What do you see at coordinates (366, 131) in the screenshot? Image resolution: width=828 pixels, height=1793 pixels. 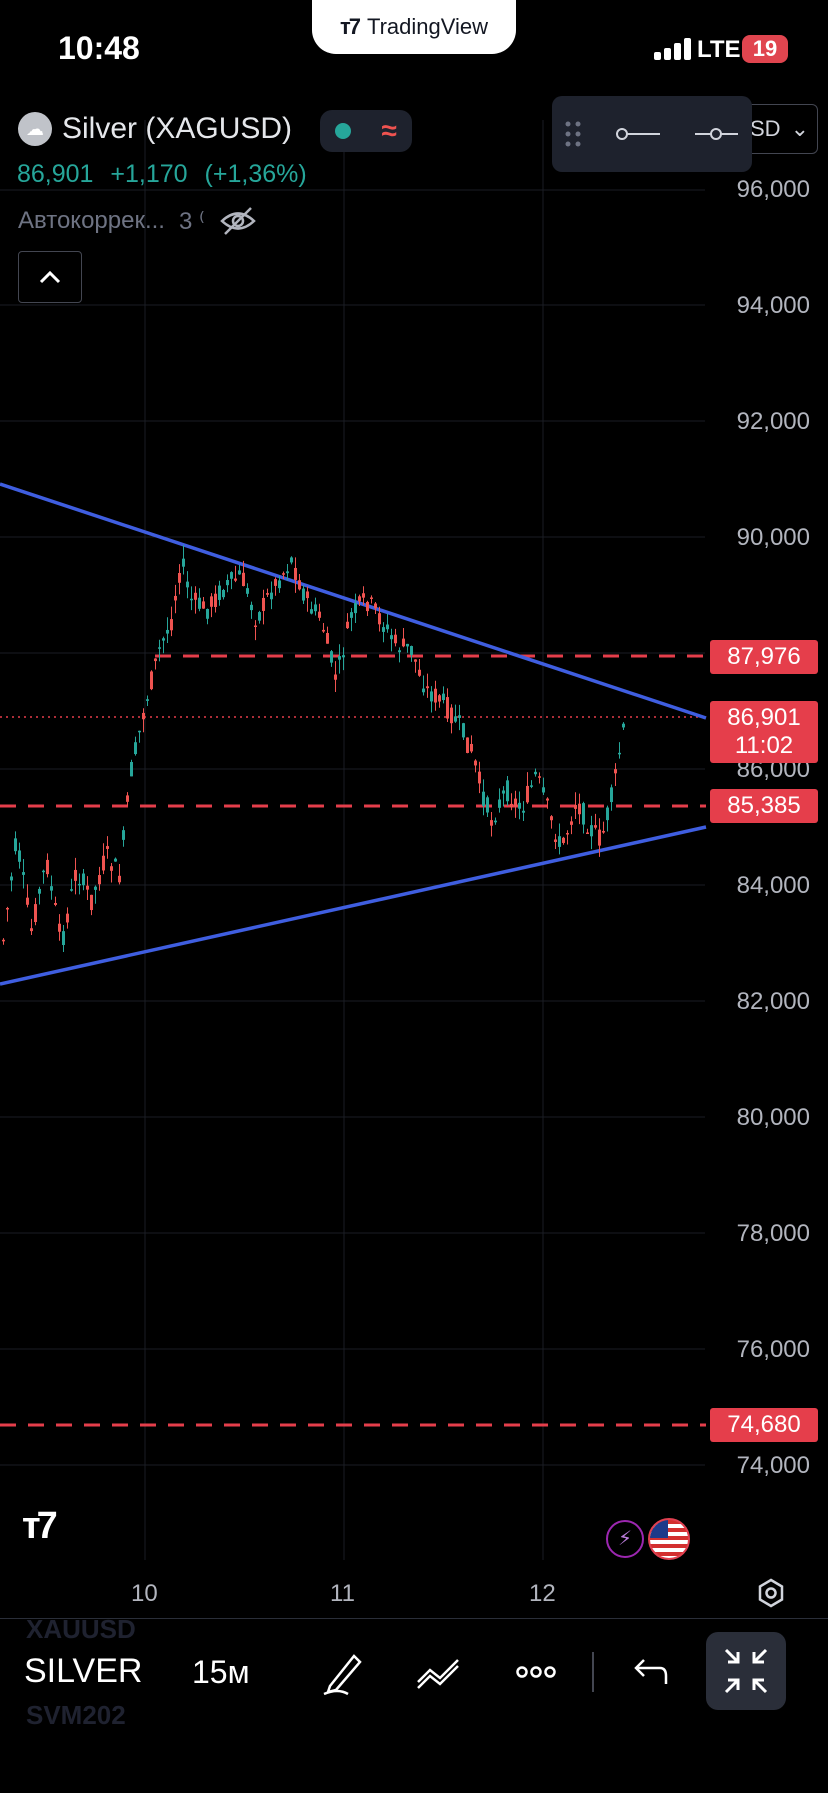 I see `market-status: ≈` at bounding box center [366, 131].